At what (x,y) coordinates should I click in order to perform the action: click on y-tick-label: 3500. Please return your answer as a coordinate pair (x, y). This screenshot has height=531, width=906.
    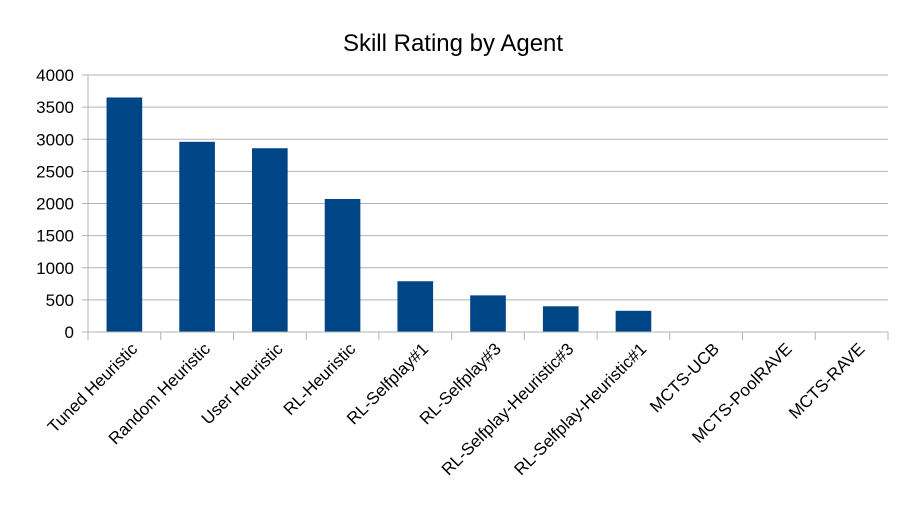
    Looking at the image, I should click on (55, 107).